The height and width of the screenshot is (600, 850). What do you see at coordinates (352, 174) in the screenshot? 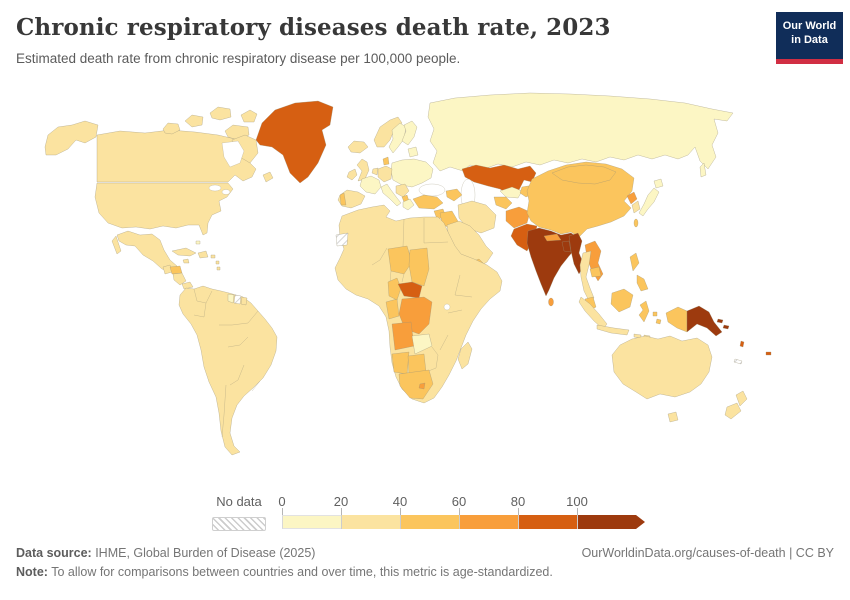
I see `country-ireland` at bounding box center [352, 174].